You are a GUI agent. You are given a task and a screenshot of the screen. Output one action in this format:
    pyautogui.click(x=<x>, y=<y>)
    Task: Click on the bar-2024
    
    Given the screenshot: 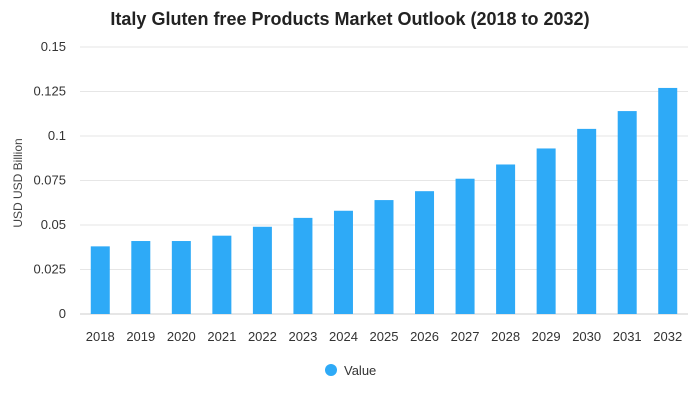 What is the action you would take?
    pyautogui.click(x=343, y=262)
    